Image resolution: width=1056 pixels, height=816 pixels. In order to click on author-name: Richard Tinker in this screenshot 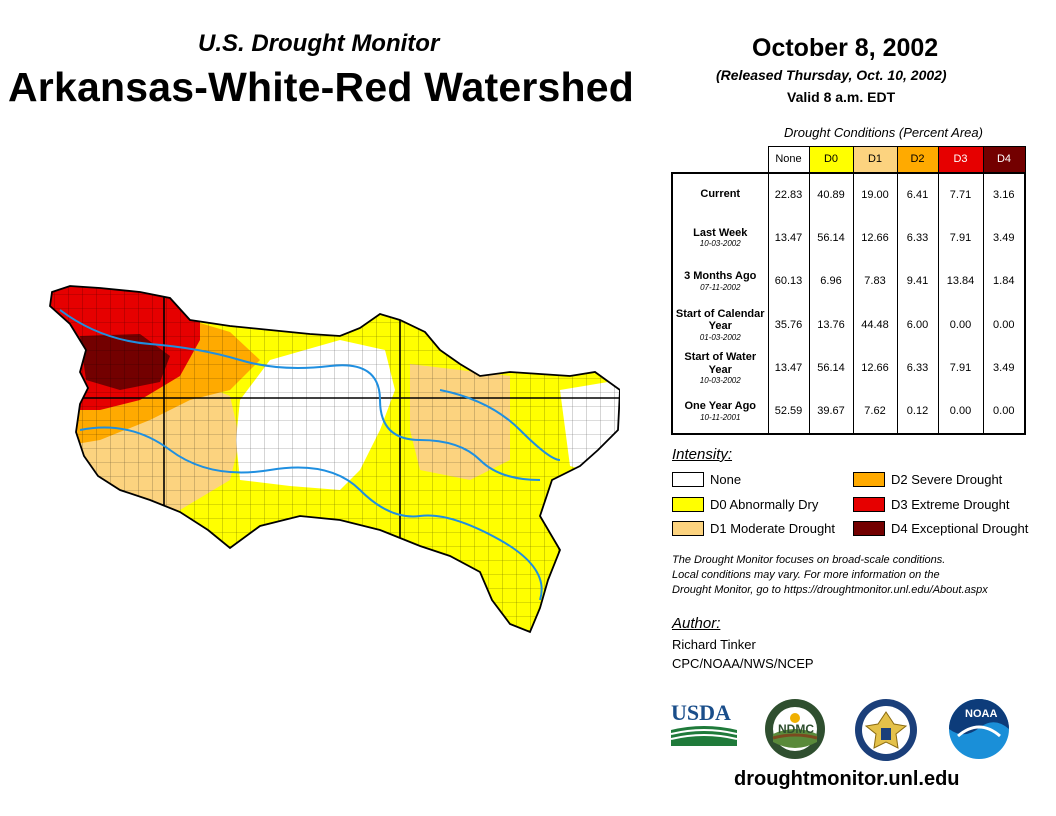, I will do `click(714, 644)`.